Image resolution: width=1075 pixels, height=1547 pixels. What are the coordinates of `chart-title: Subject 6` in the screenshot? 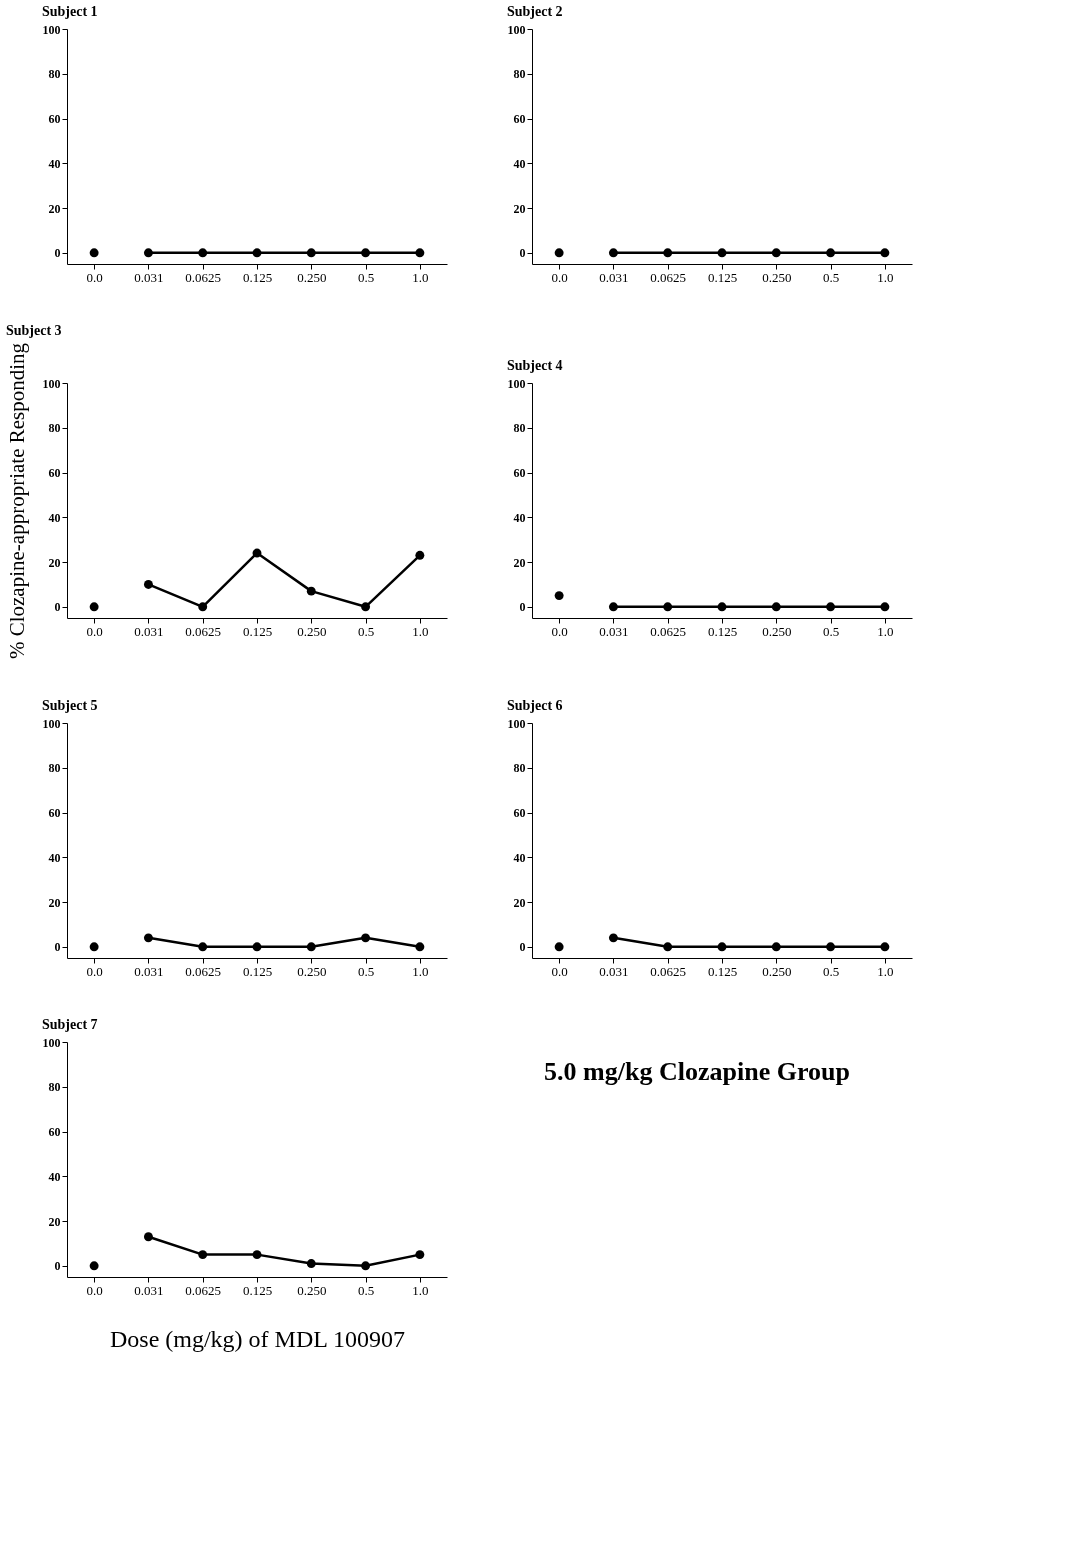 It's located at (535, 705).